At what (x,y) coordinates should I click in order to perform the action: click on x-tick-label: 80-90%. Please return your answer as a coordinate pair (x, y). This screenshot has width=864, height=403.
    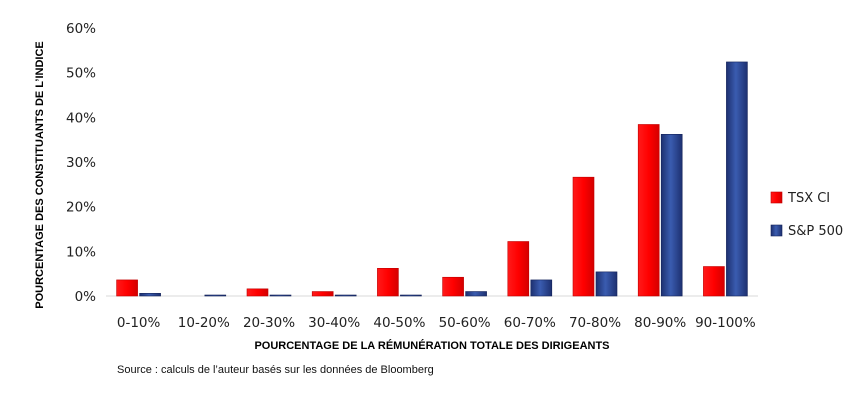
    Looking at the image, I should click on (660, 323).